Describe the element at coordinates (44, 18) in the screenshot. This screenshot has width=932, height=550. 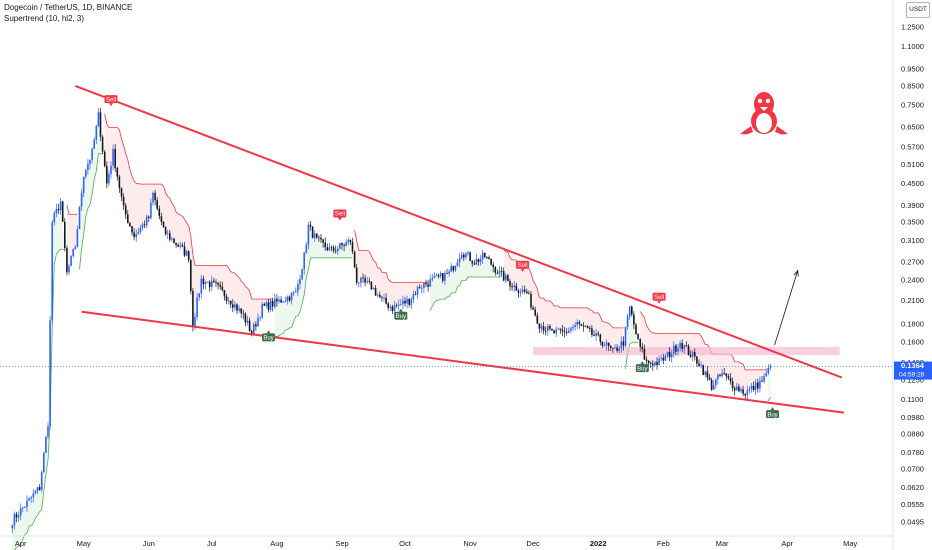
I see `indicator-label: Supertrend (10, hl2, 3)` at that location.